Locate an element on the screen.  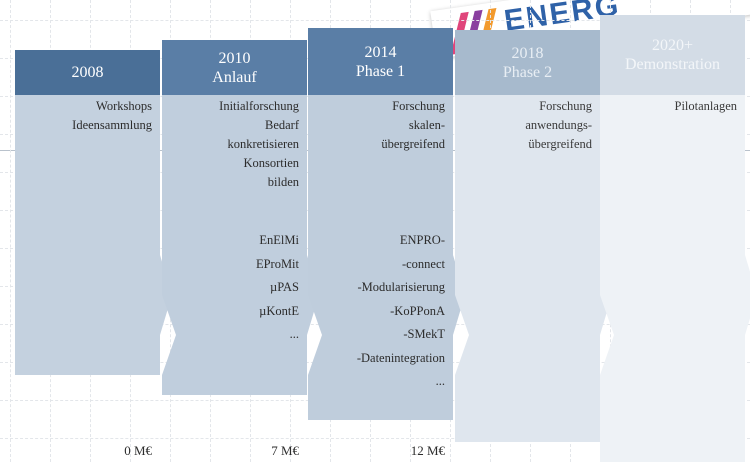
header-text: 2008 is located at coordinates (87, 72).